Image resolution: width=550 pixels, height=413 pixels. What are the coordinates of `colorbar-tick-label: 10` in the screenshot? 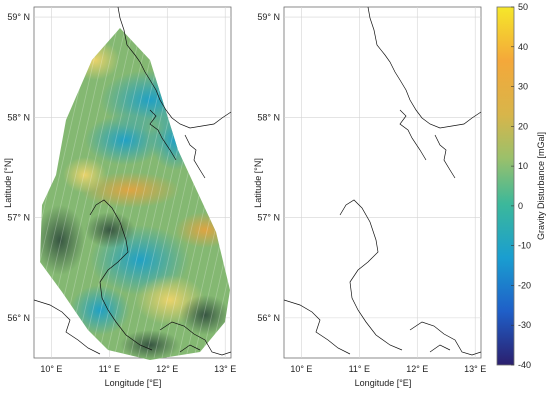 It's located at (523, 166).